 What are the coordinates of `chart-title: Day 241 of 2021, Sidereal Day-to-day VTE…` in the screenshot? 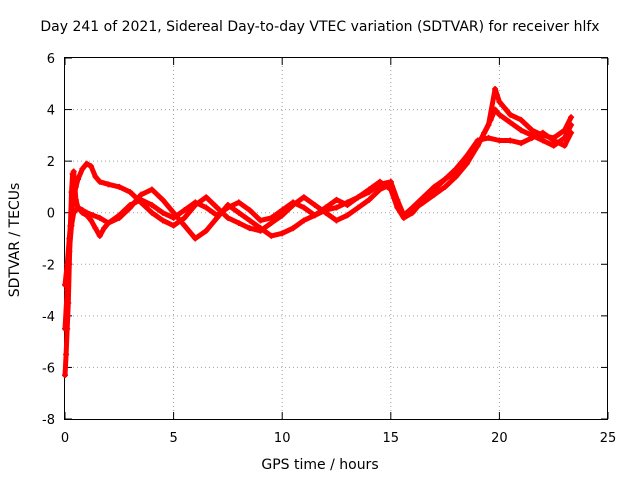 It's located at (320, 27).